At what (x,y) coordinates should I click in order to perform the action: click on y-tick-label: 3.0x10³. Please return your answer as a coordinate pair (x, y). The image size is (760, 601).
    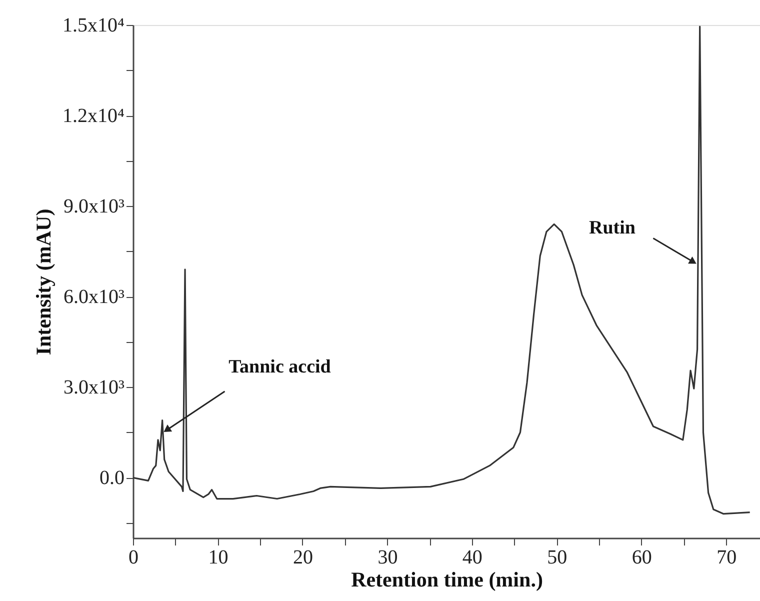
    Looking at the image, I should click on (94, 387).